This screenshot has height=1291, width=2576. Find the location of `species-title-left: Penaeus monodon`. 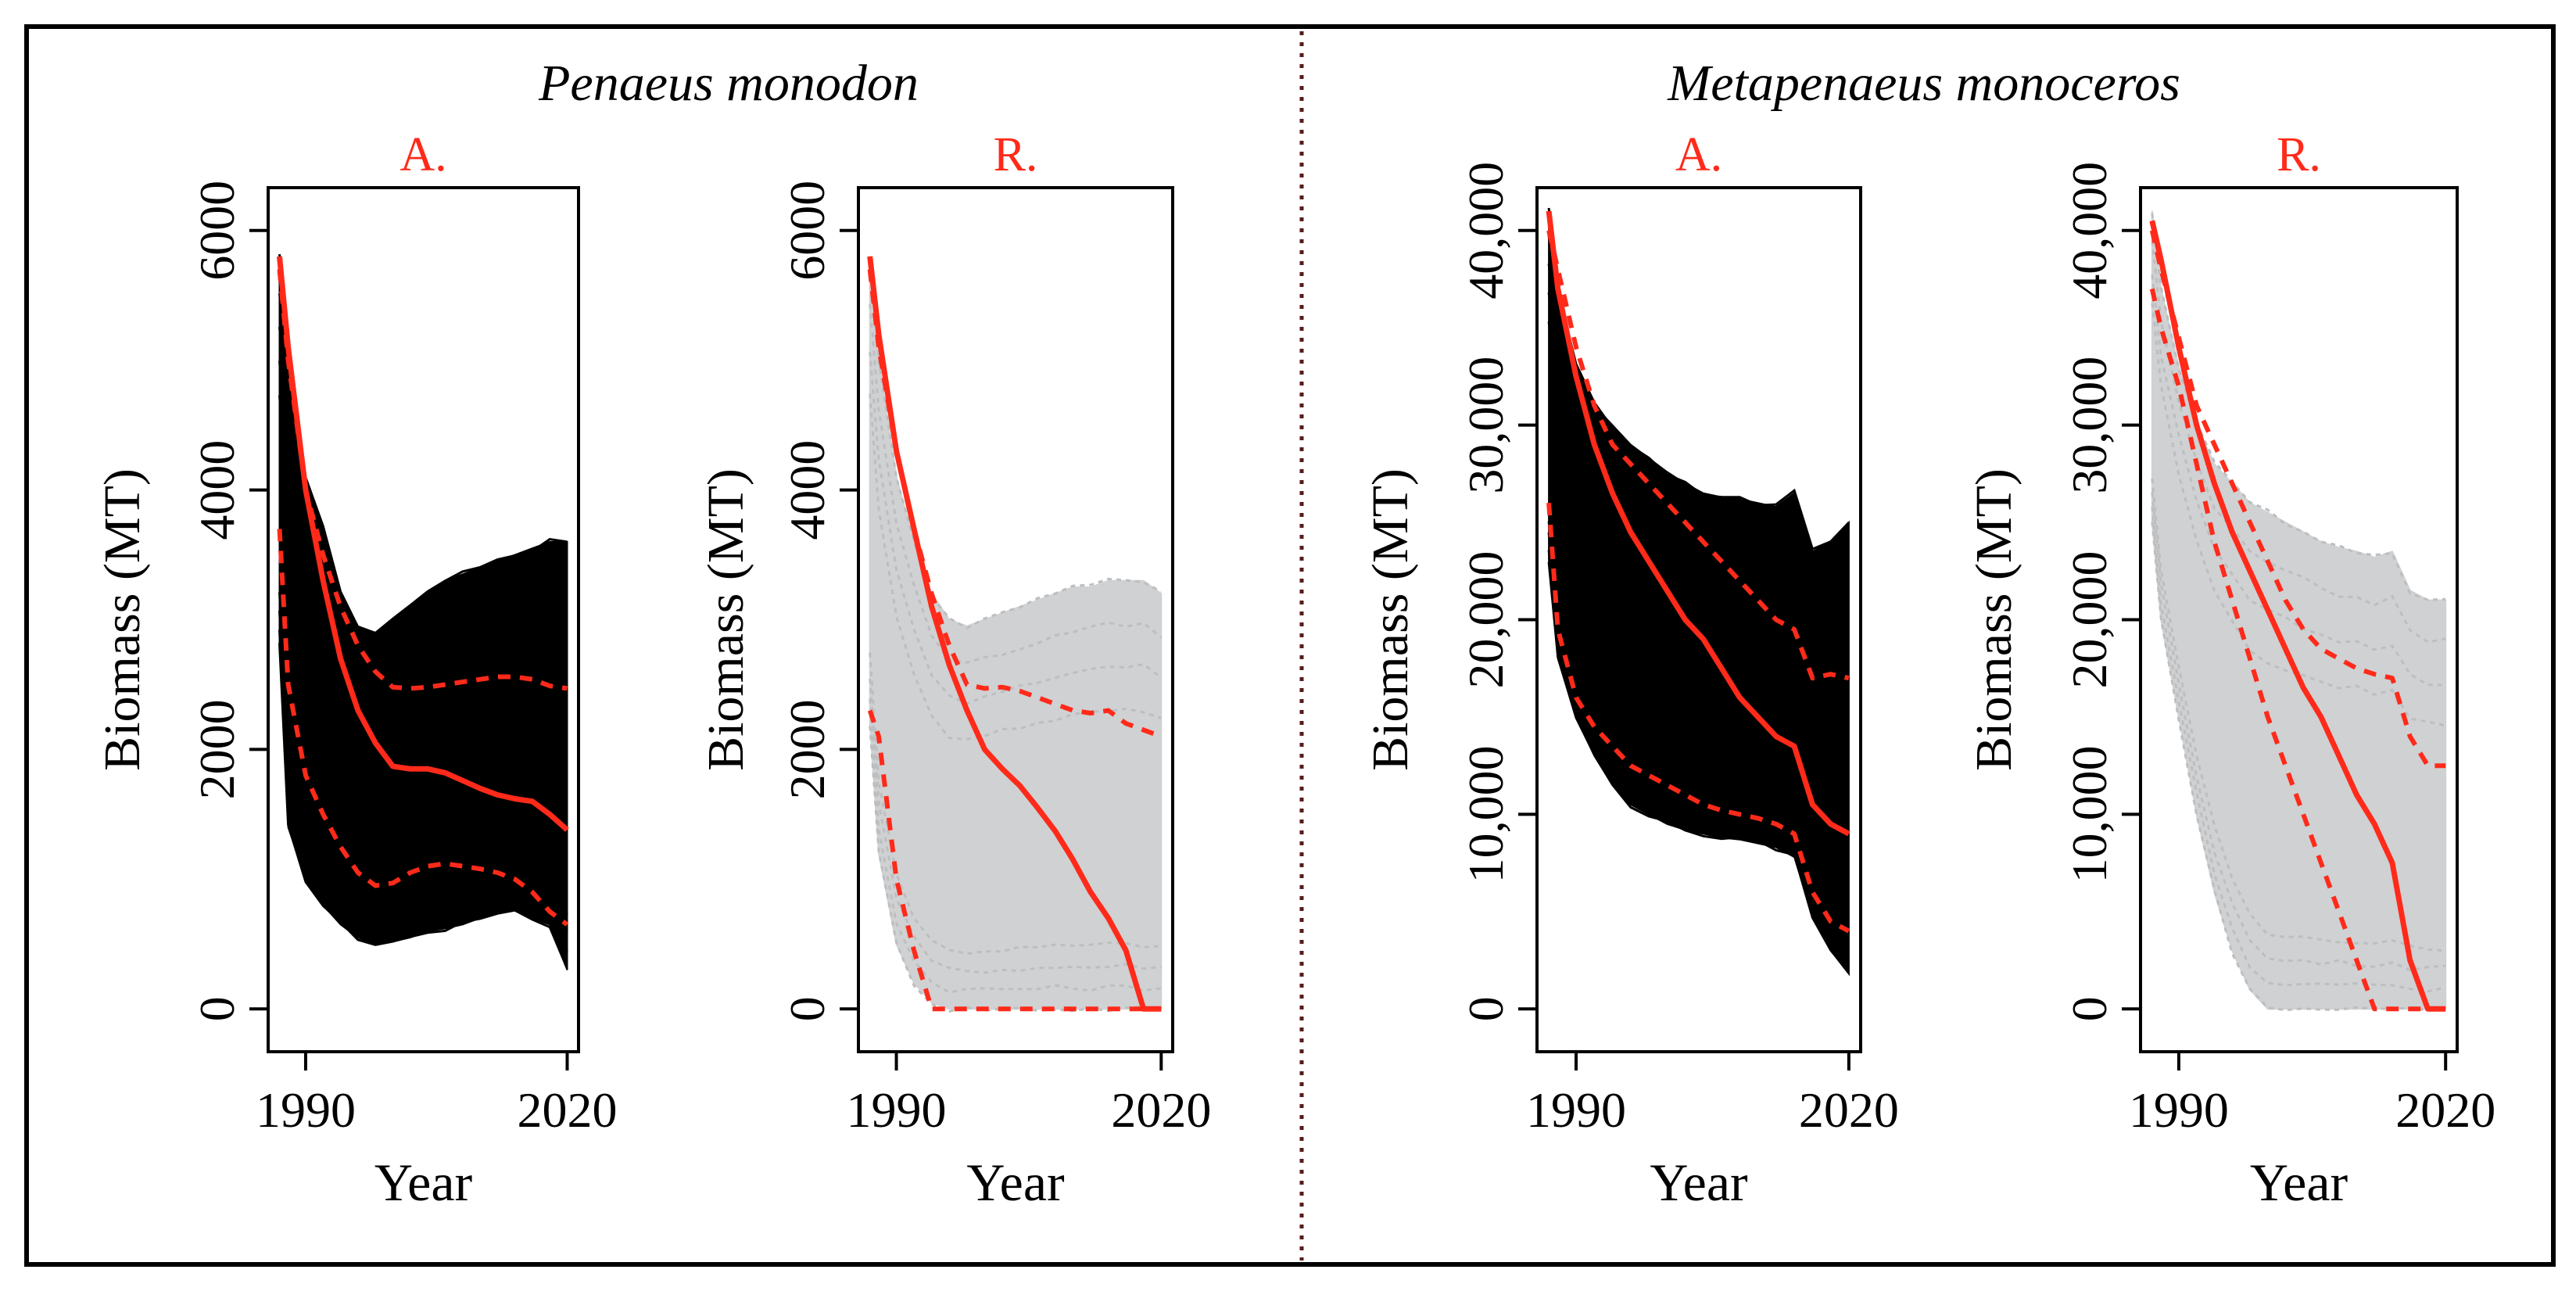

species-title-left: Penaeus monodon is located at coordinates (728, 83).